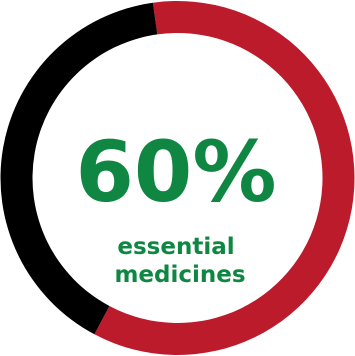  I want to click on center-label-line-2: medicines, so click(179, 275).